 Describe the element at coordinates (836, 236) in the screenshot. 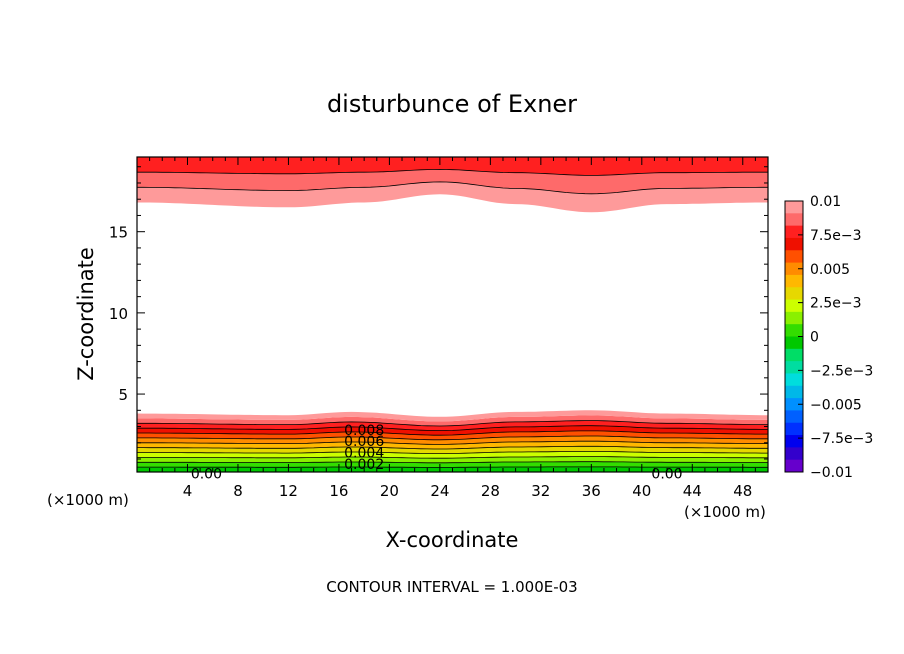

I see `colorbar-tick-label: 7.5e−3` at that location.